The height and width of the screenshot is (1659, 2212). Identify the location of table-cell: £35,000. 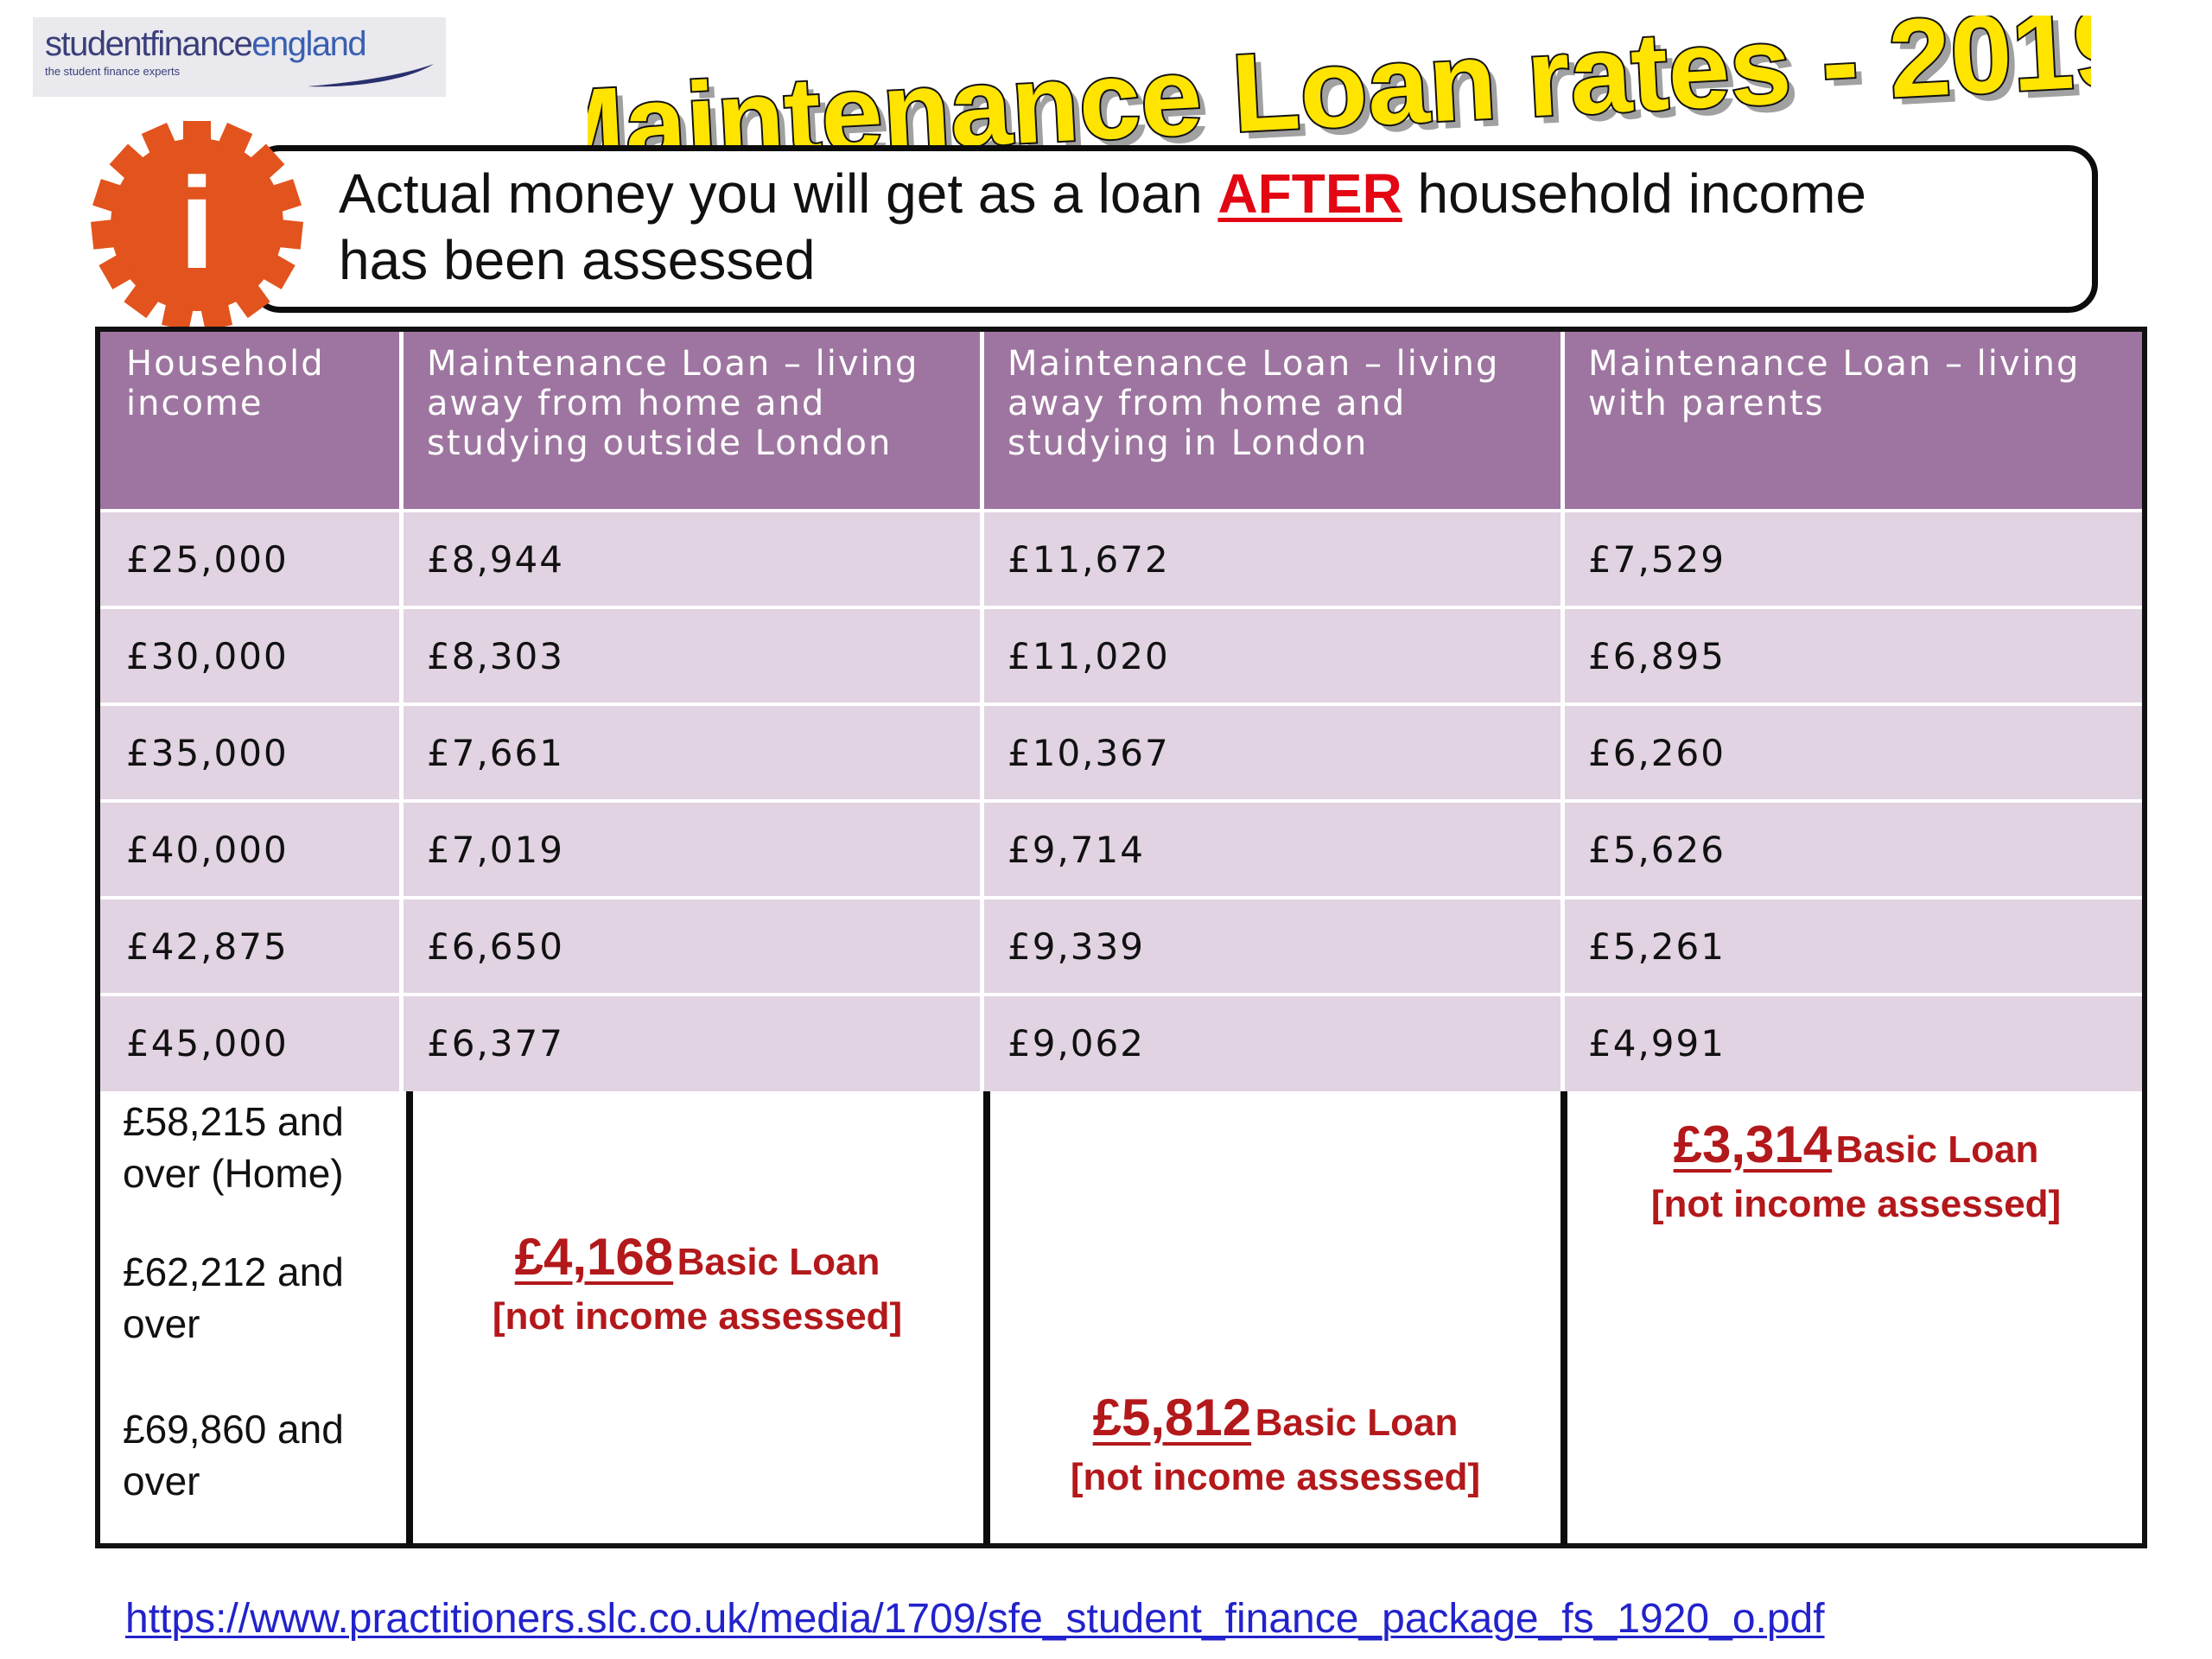
(250, 752).